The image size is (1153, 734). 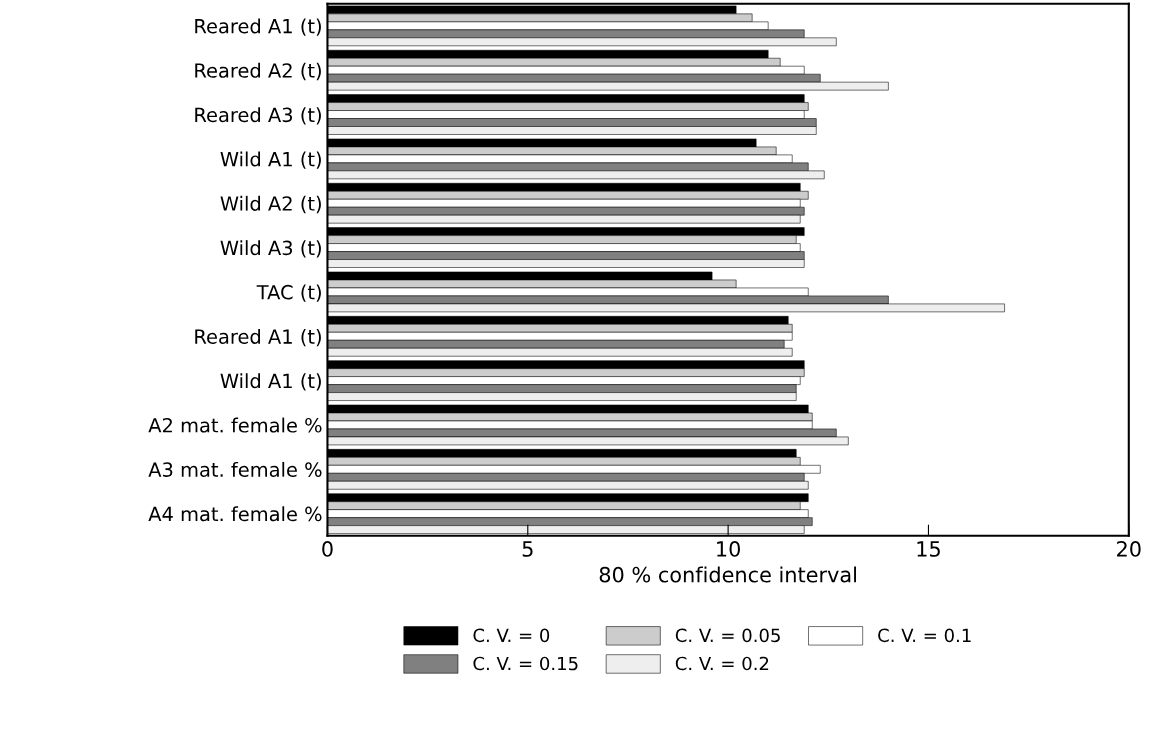 What do you see at coordinates (727, 574) in the screenshot?
I see `x-axis-title: 80 % confidence interval` at bounding box center [727, 574].